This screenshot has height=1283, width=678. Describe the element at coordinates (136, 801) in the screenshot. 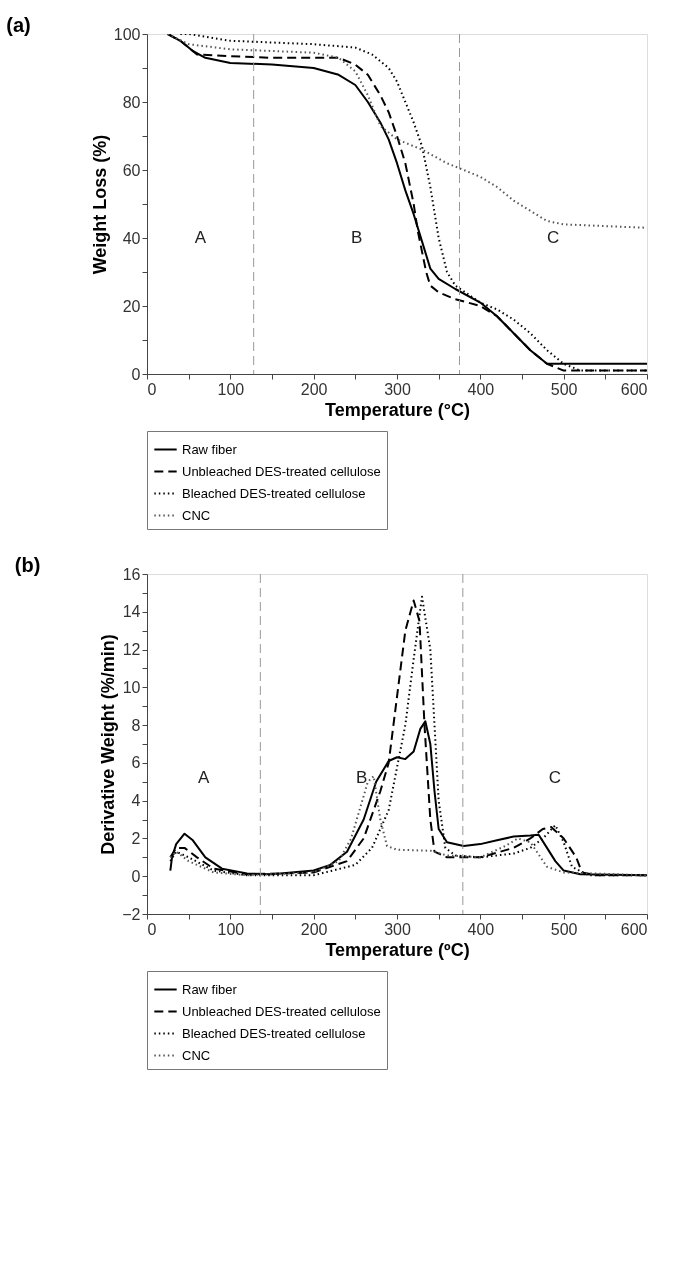

I see `y-tick-label: 4` at that location.